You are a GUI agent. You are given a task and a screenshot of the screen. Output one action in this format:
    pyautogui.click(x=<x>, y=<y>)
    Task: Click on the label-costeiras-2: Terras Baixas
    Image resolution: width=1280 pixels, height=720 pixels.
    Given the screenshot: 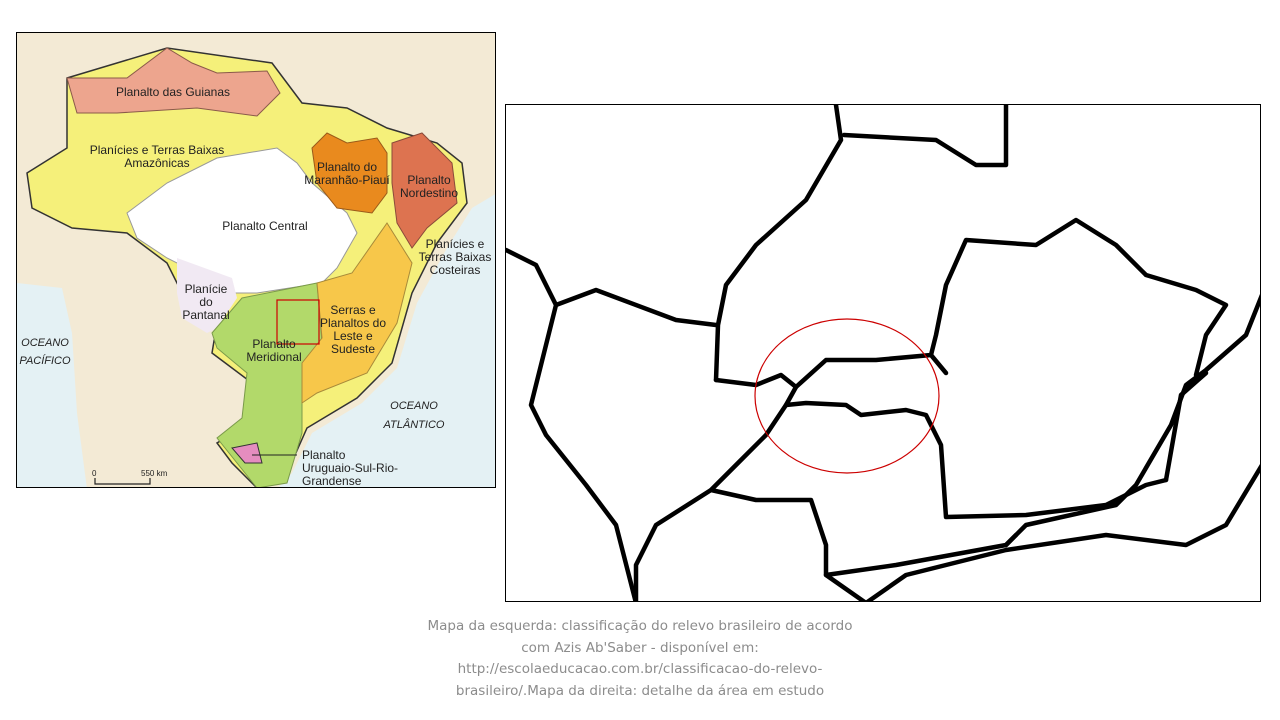 What is the action you would take?
    pyautogui.click(x=455, y=257)
    